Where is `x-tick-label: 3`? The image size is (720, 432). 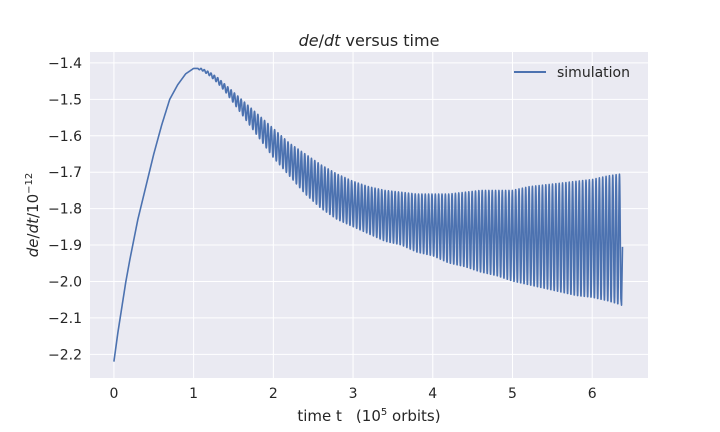 x-tick-label: 3 is located at coordinates (353, 394).